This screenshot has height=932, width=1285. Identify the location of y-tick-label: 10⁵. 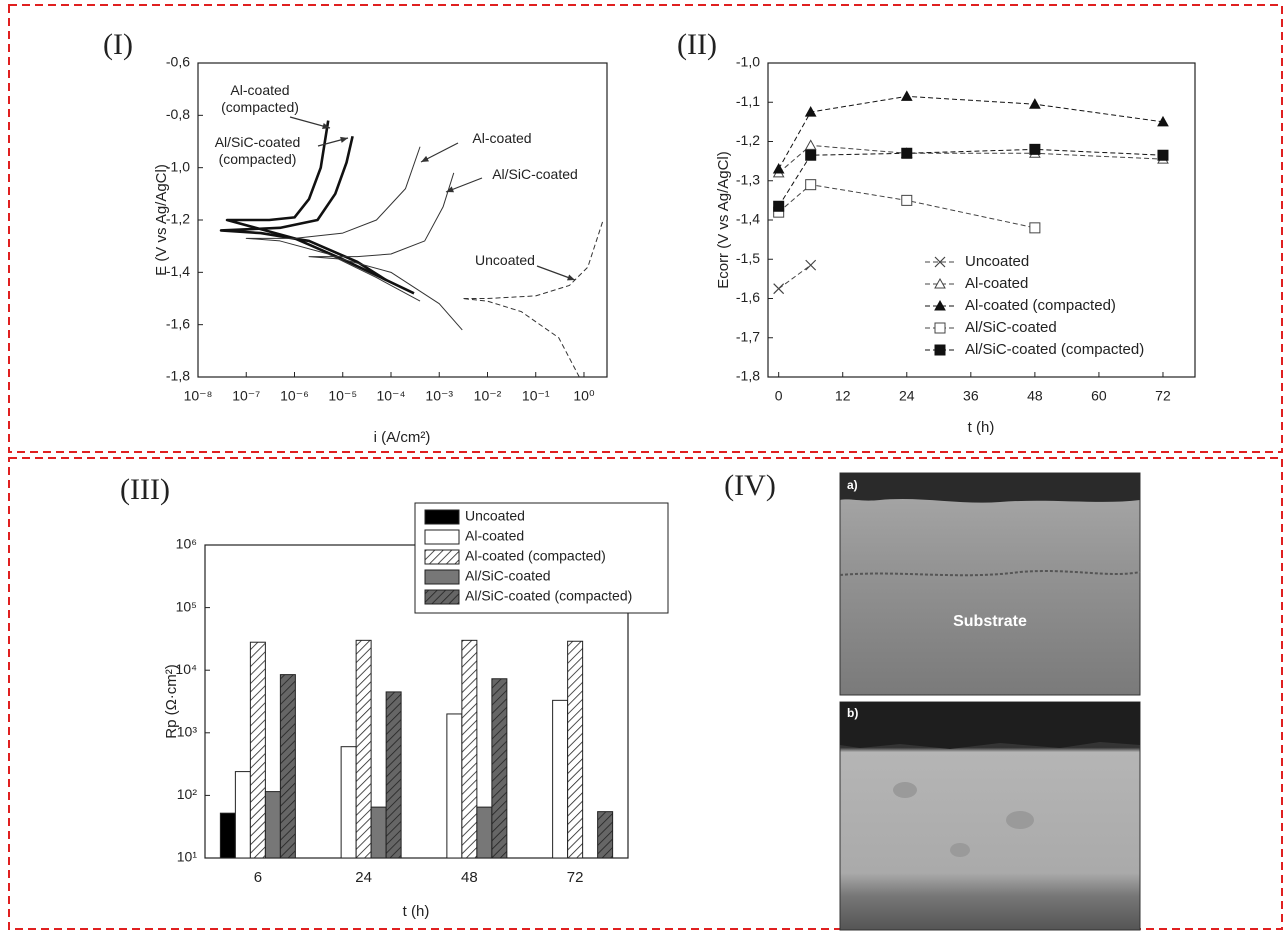
(186, 606).